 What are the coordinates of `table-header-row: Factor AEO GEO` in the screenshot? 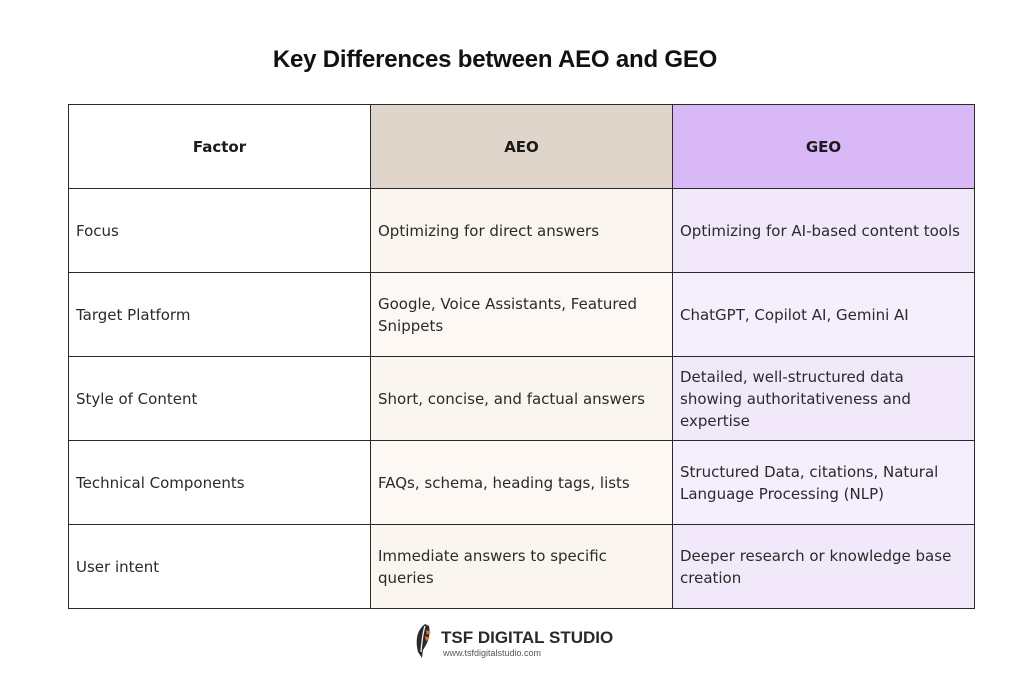 It's located at (521, 146).